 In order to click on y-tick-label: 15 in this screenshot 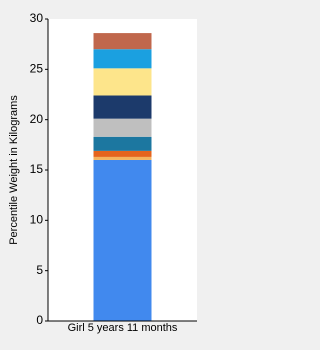, I will do `click(37, 169)`.